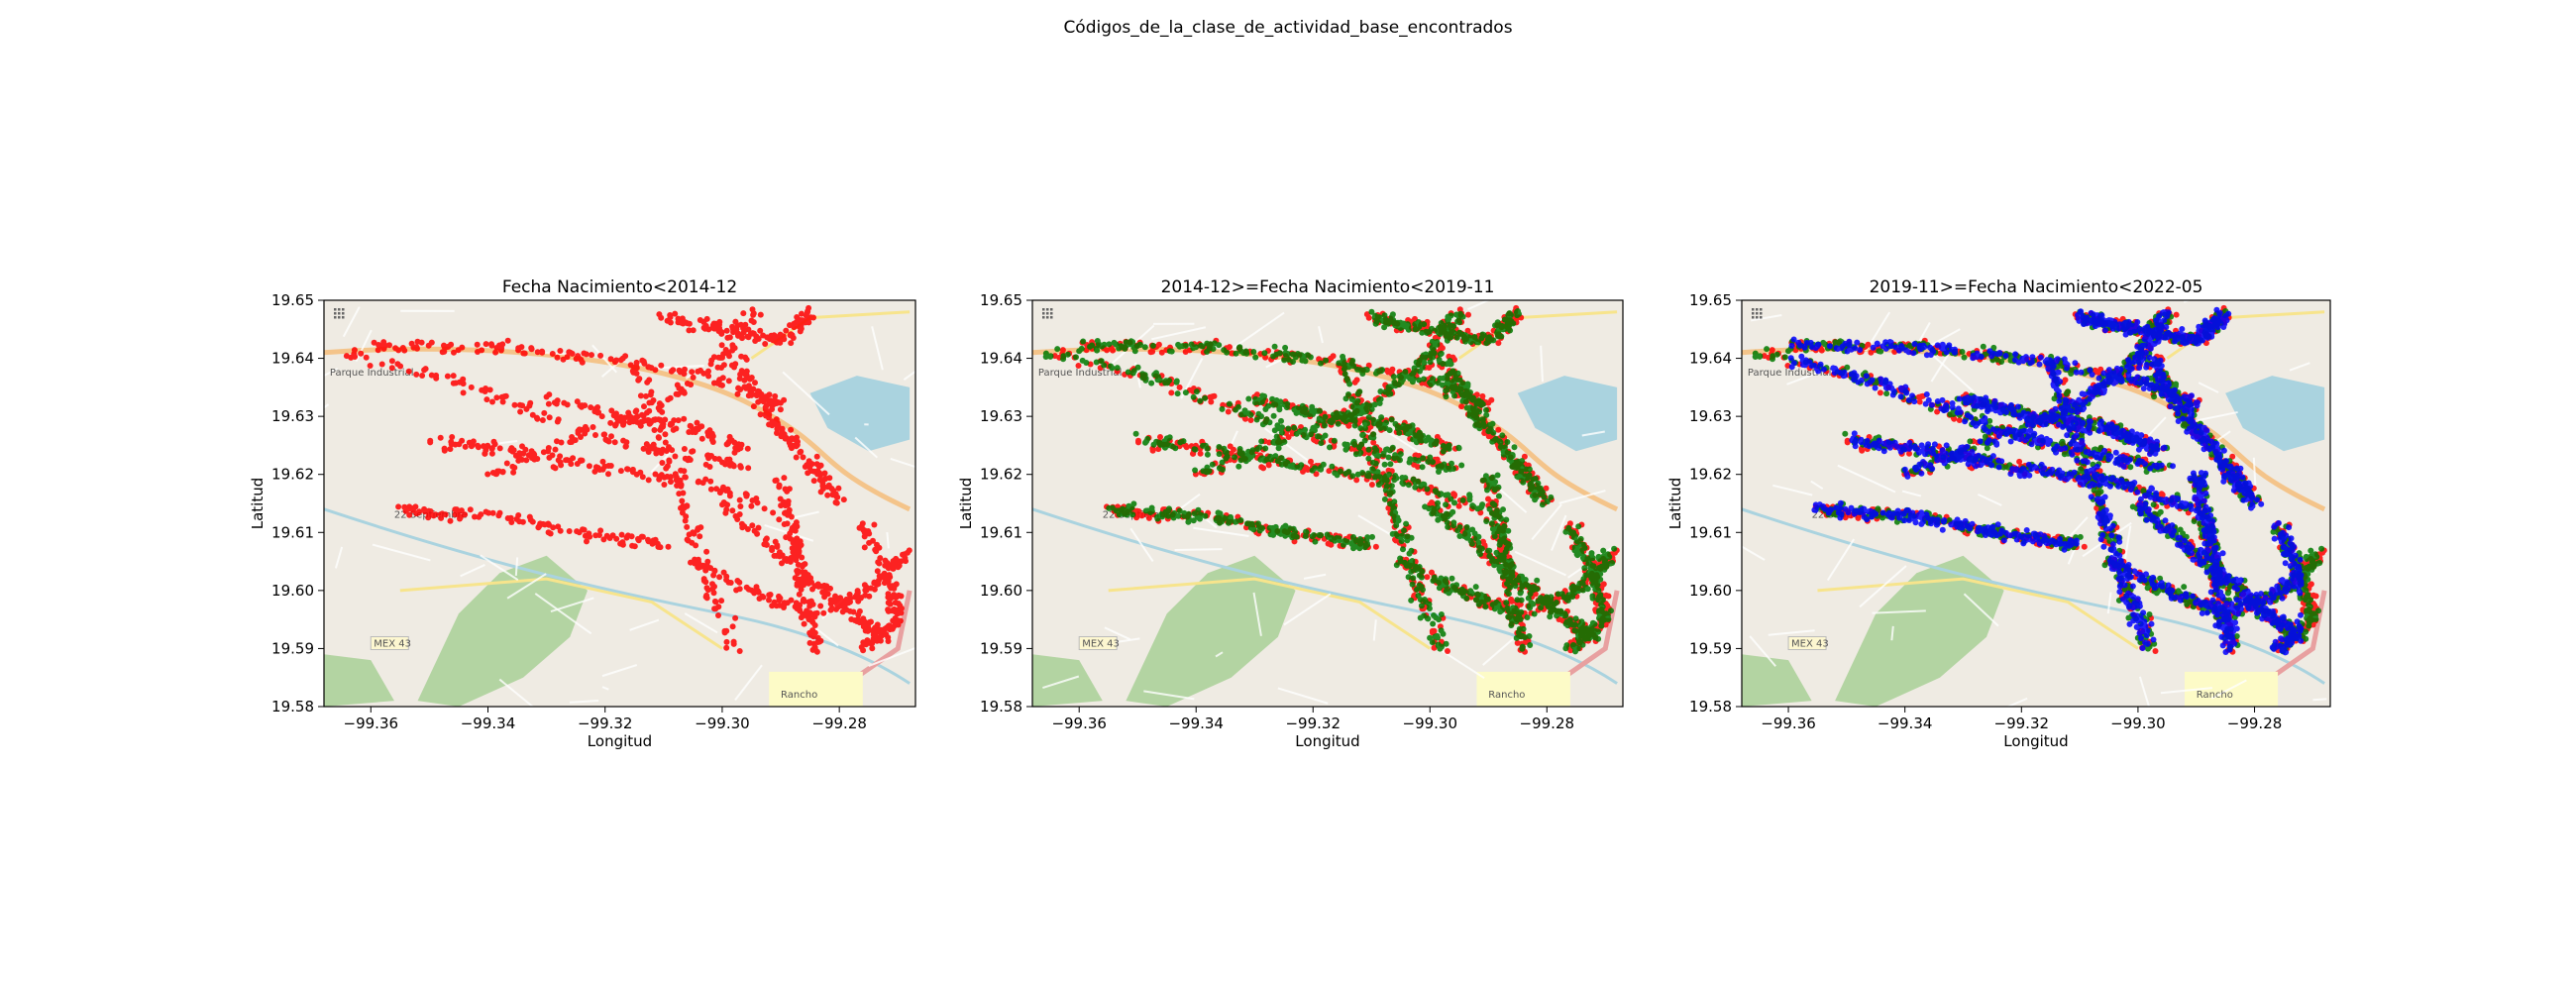 The height and width of the screenshot is (991, 2576). What do you see at coordinates (620, 287) in the screenshot?
I see `panel-title: Fecha Nacimiento<2014-12` at bounding box center [620, 287].